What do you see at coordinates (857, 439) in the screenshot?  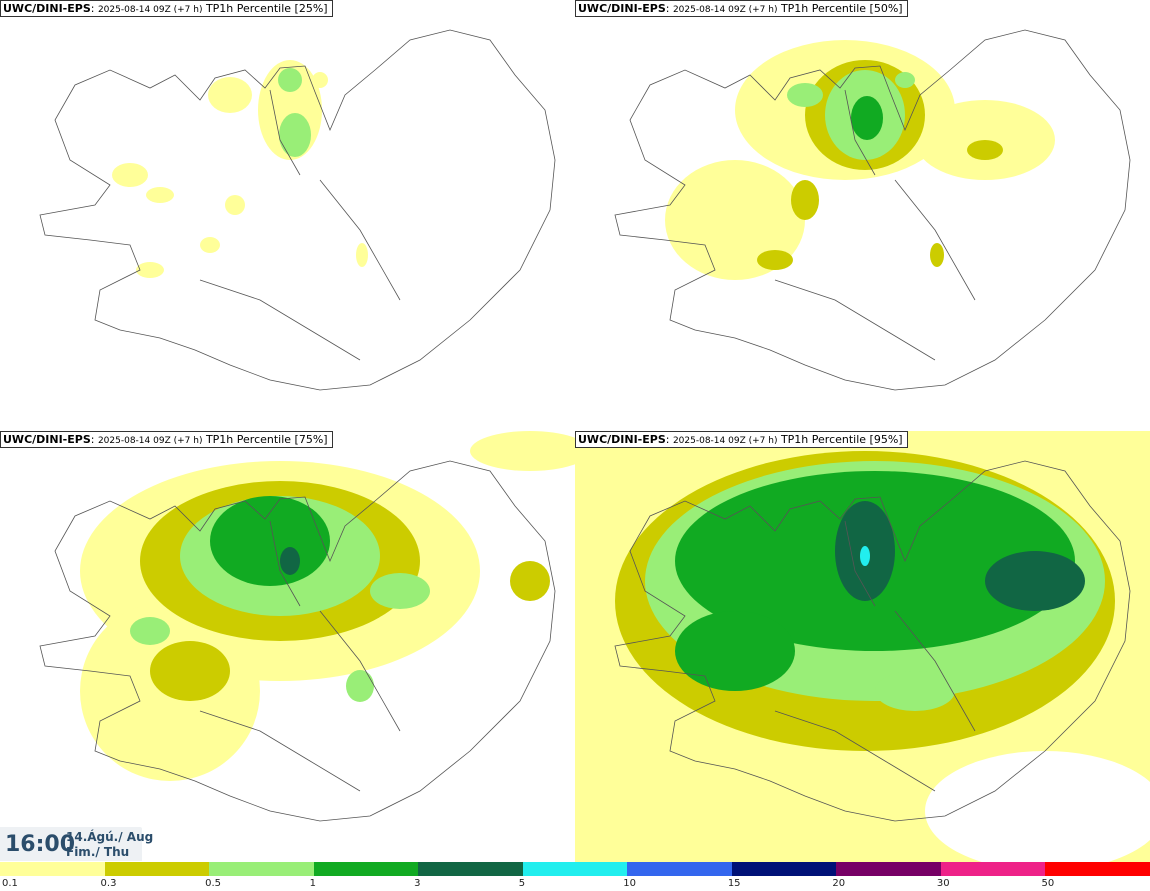 I see `percentile-label: Percentile [95%]` at bounding box center [857, 439].